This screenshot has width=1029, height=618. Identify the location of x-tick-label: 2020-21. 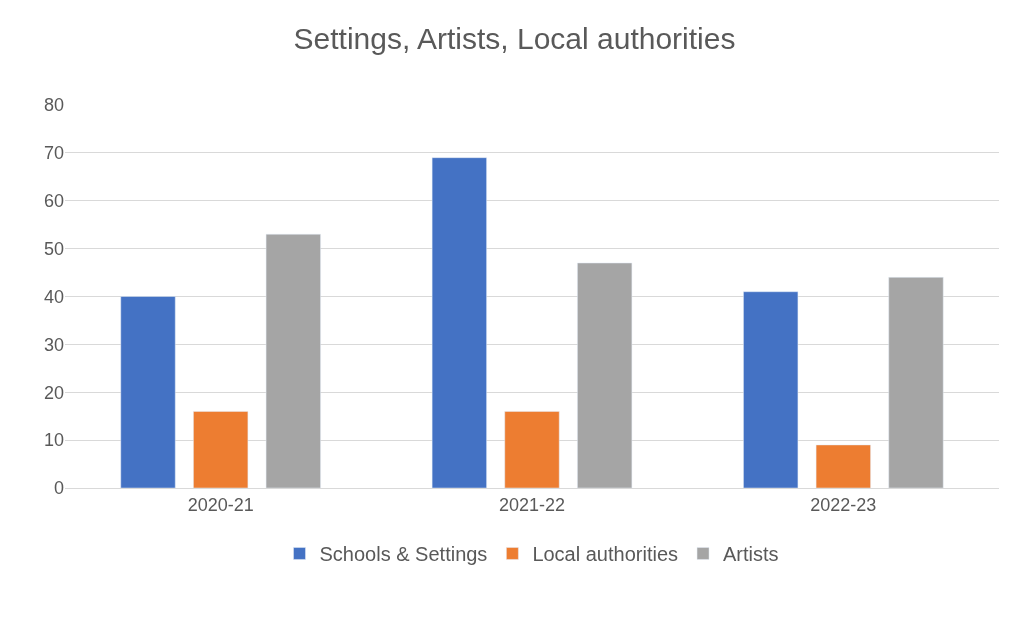
(220, 504).